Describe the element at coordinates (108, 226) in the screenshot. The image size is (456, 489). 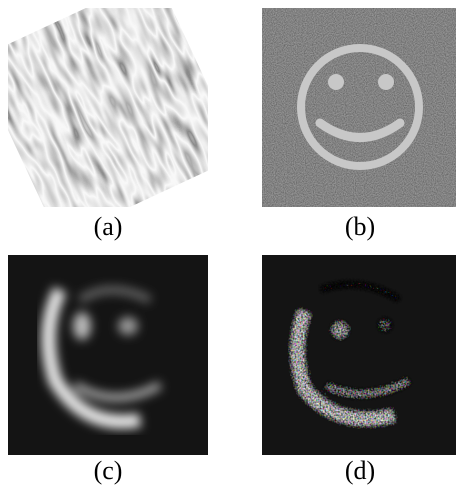
I see `panel-label: (a)` at that location.